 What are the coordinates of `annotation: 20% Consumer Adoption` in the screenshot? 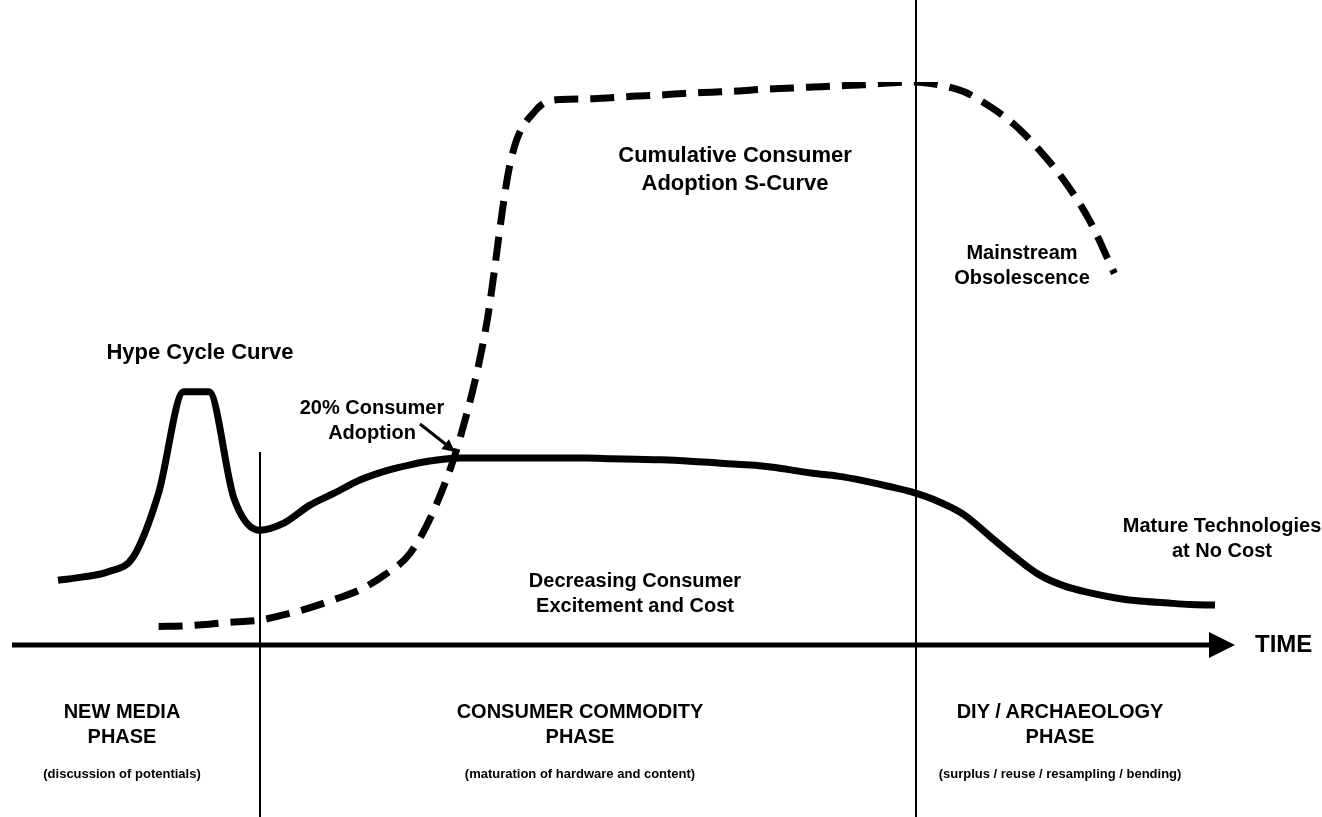 It's located at (372, 419).